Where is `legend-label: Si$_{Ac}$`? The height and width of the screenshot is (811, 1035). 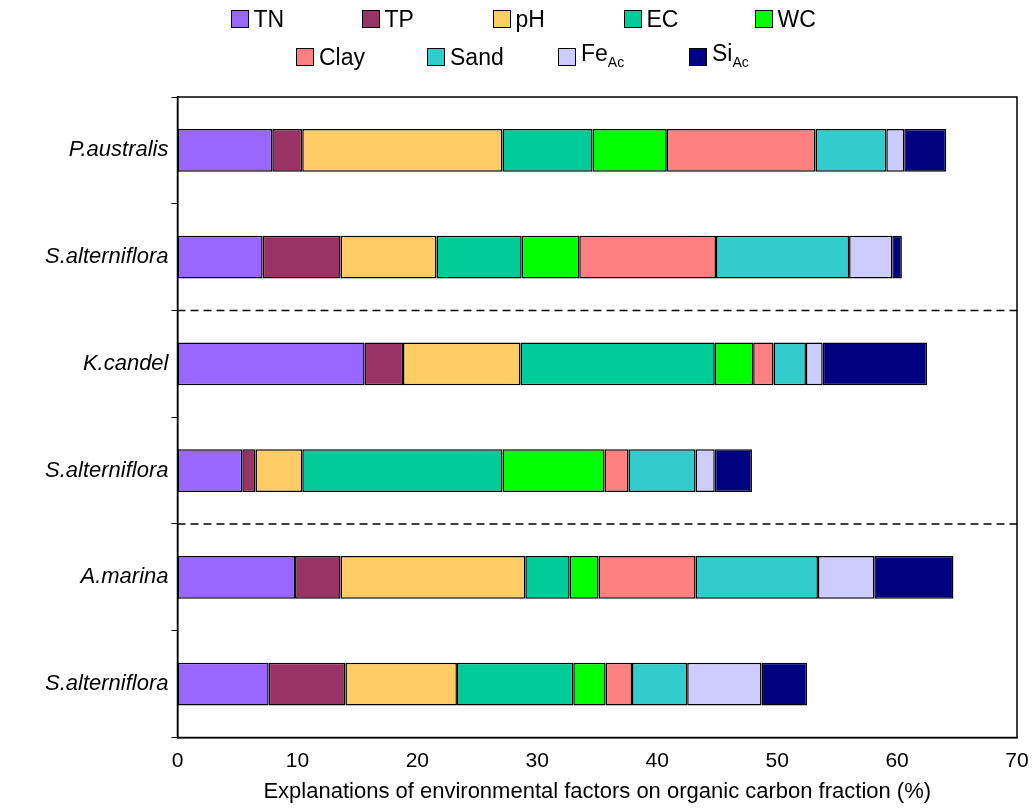
legend-label: Si$_{Ac}$ is located at coordinates (730, 55).